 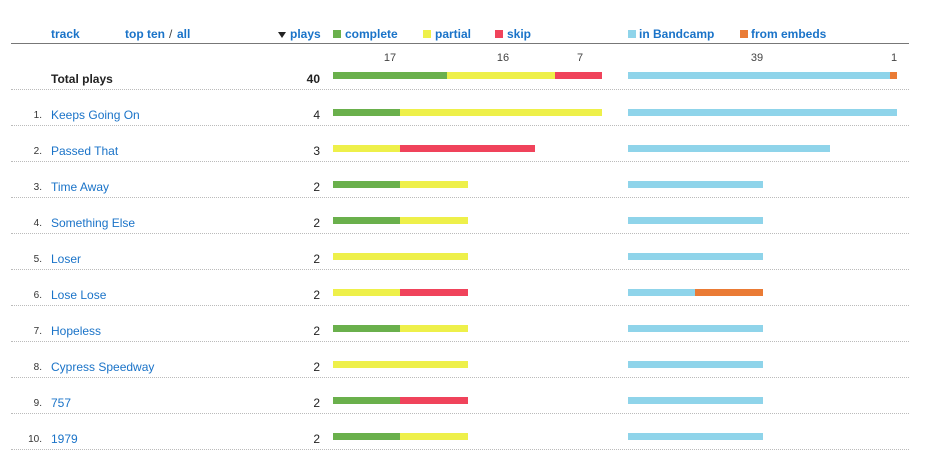 I want to click on header-divider, so click(x=460, y=43).